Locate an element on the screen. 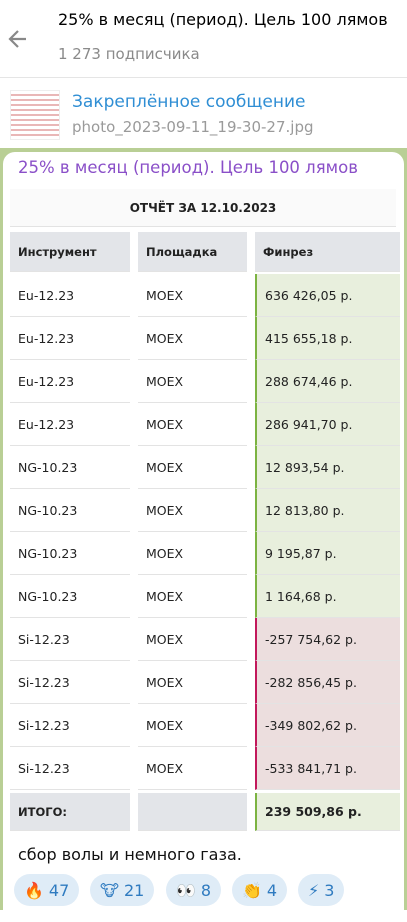  reaction: 👀 8 is located at coordinates (194, 890).